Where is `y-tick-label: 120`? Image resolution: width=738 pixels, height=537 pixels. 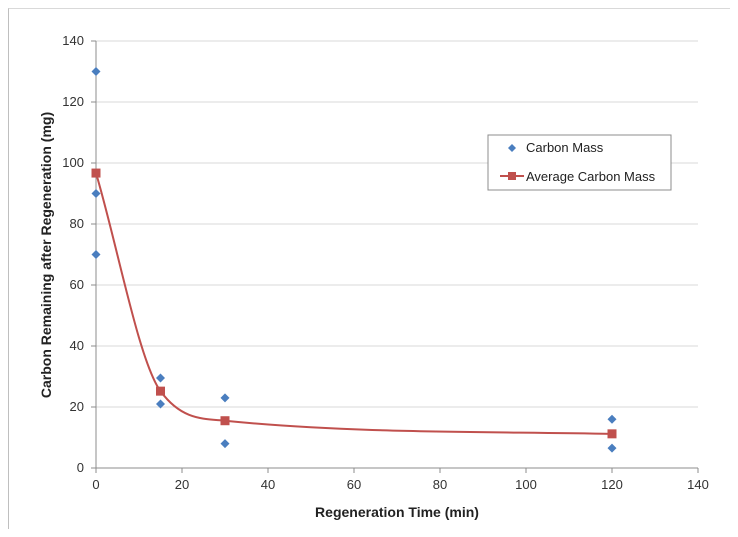 y-tick-label: 120 is located at coordinates (73, 101).